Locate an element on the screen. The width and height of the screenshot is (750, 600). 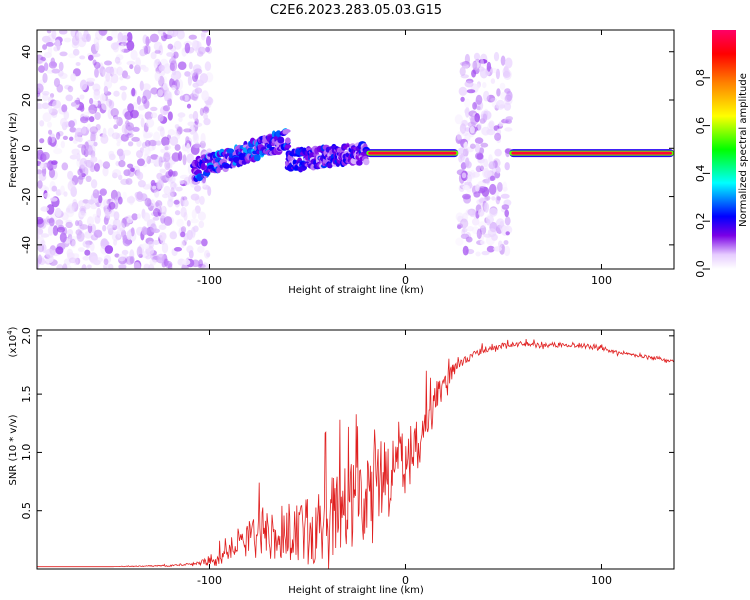
spectrogram-line-core is located at coordinates (412, 153).